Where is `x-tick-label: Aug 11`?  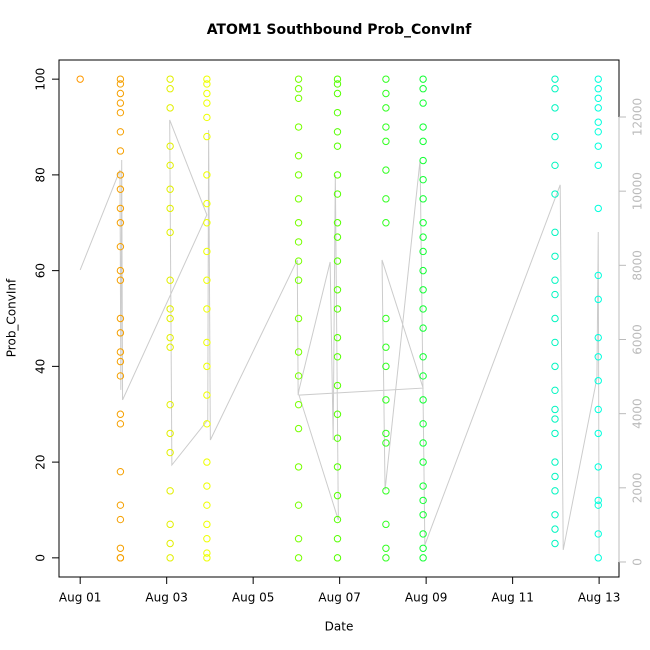 x-tick-label: Aug 11 is located at coordinates (512, 598).